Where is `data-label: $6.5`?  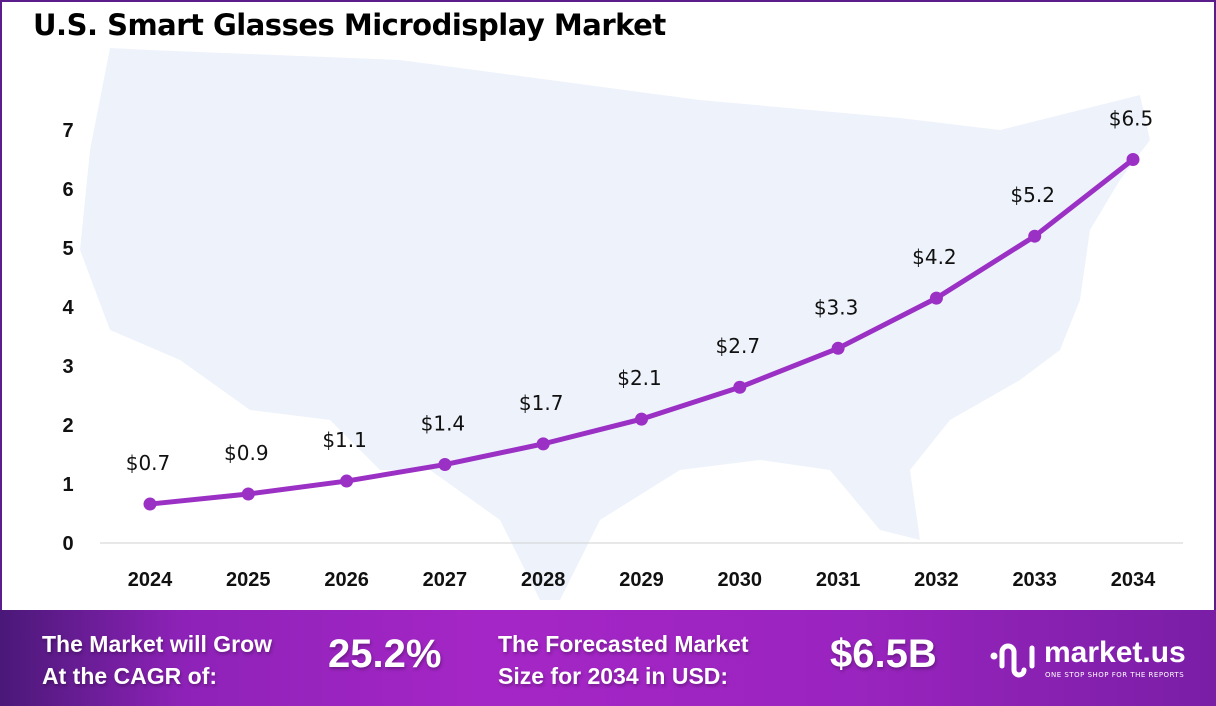
data-label: $6.5 is located at coordinates (1131, 119).